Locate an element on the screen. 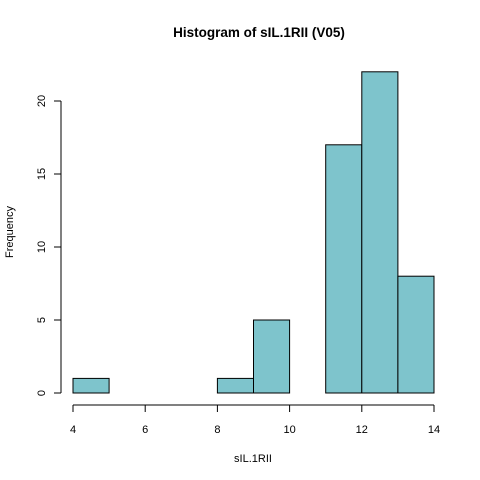 This screenshot has width=480, height=480. x-tick-label-14: 14 is located at coordinates (434, 430).